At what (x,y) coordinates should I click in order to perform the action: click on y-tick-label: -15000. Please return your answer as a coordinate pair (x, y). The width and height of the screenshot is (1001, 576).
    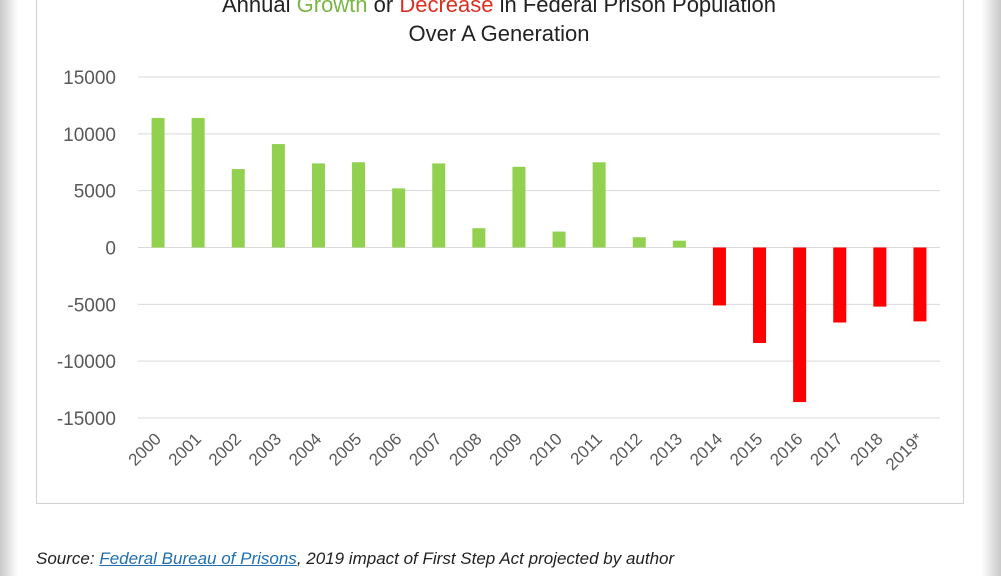
    Looking at the image, I should click on (86, 419).